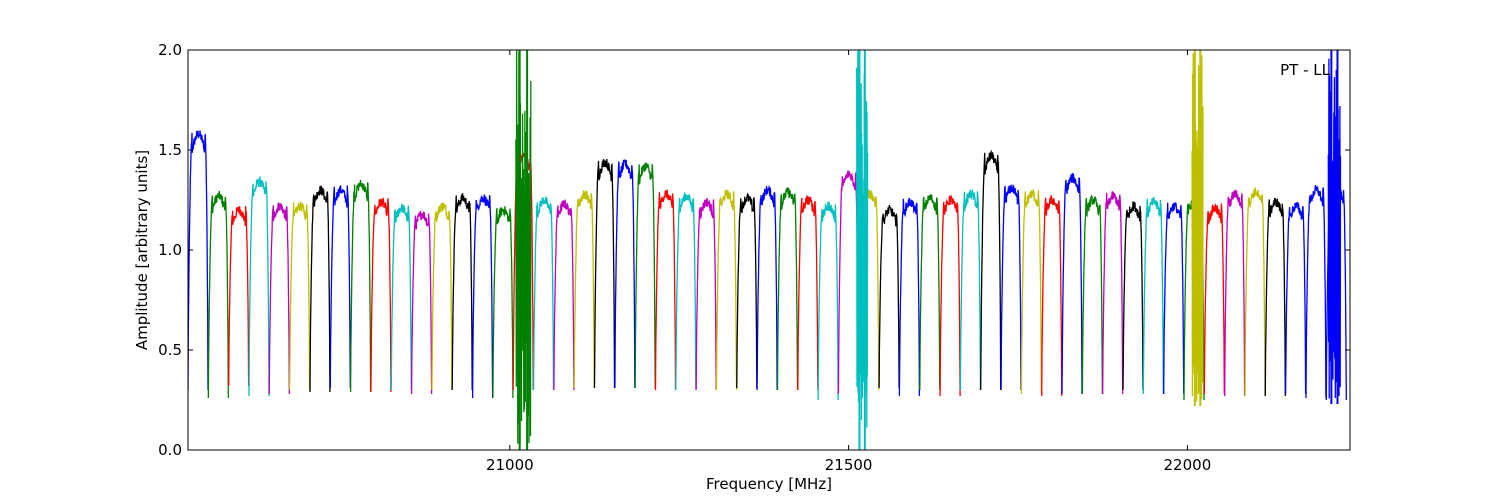 The width and height of the screenshot is (1500, 500). I want to click on x-tick-label: 21000, so click(510, 465).